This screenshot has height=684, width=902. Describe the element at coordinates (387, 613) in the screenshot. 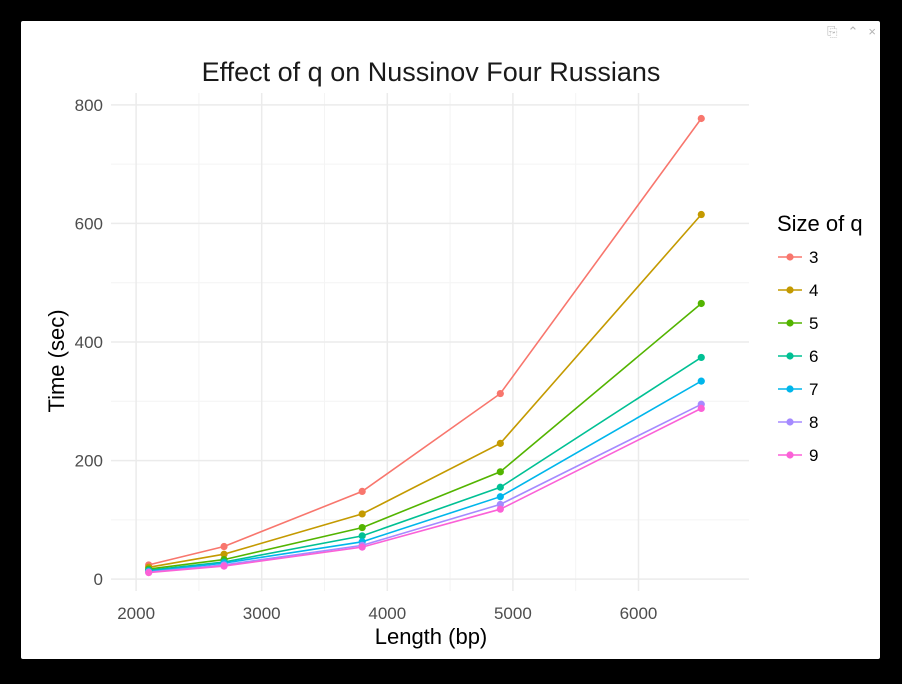

I see `x-tick-label: 4000` at that location.